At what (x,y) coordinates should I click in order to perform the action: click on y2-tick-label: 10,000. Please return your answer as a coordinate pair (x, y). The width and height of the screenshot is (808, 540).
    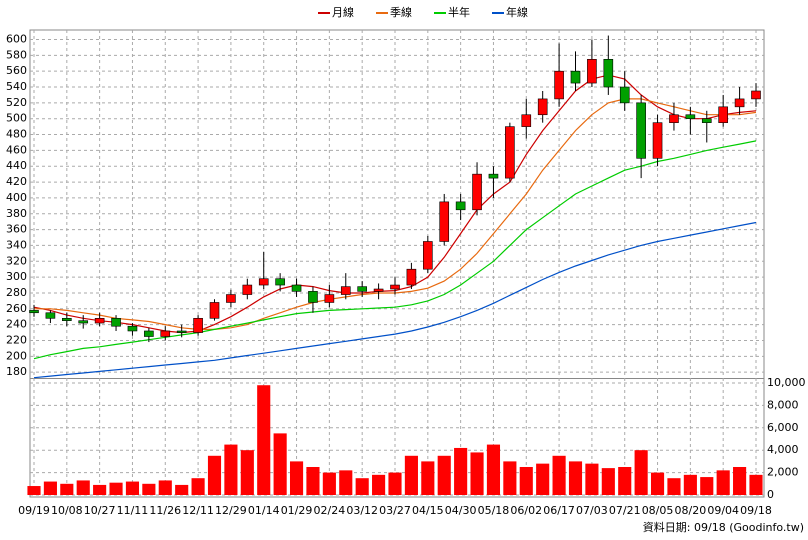
    Looking at the image, I should click on (786, 382).